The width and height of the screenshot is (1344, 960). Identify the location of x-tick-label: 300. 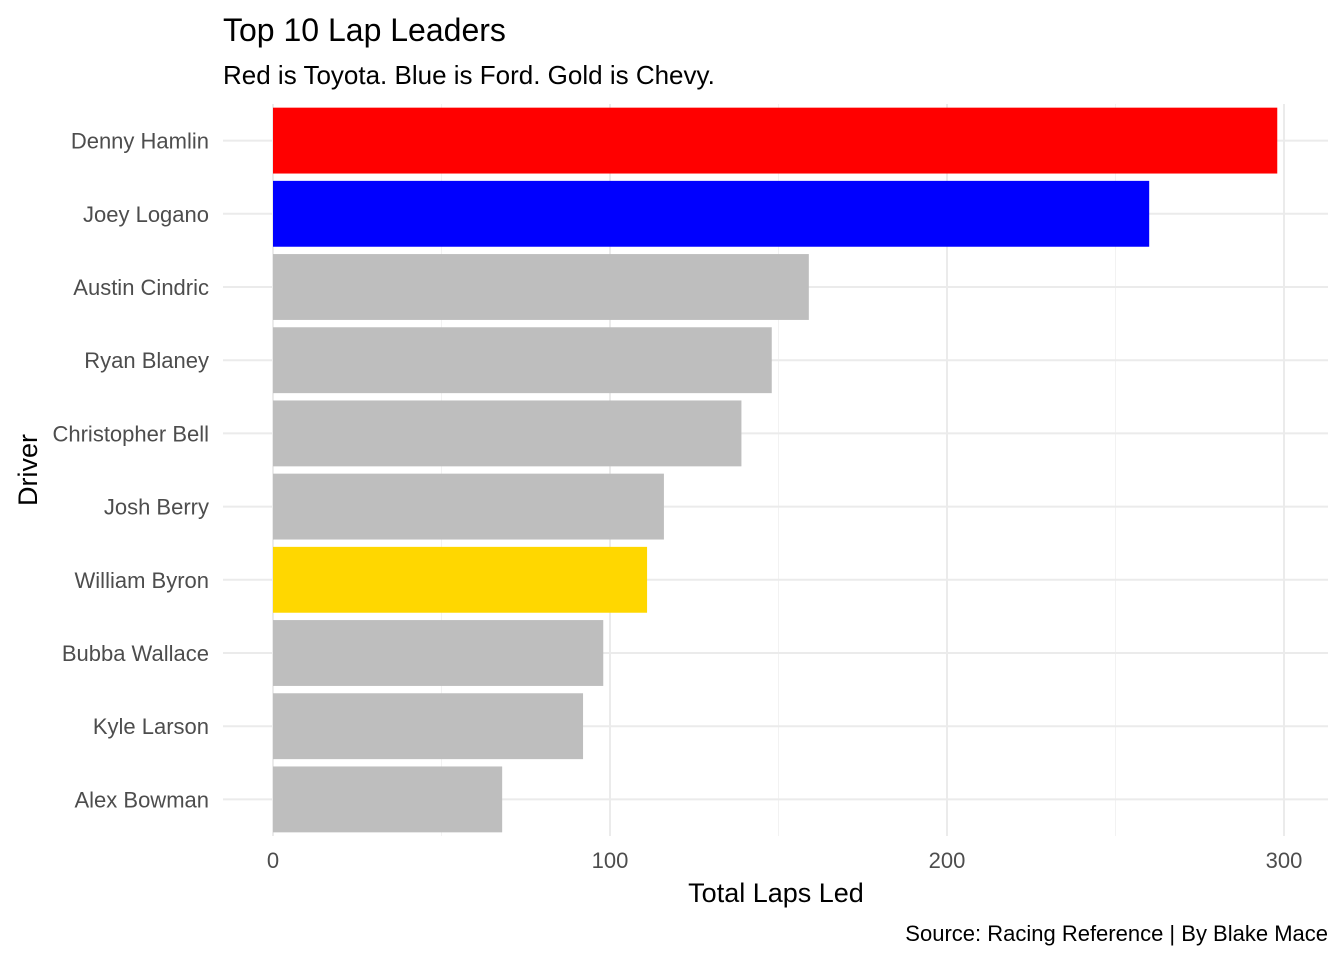
(1284, 860).